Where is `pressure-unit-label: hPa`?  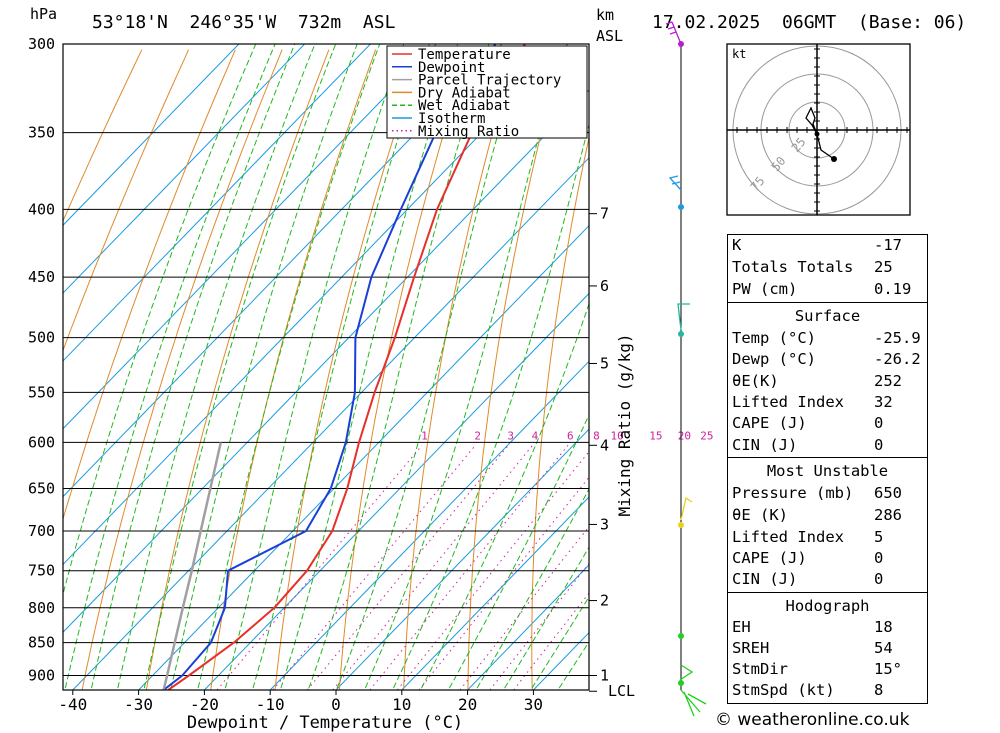
pressure-unit-label: hPa is located at coordinates (44, 14).